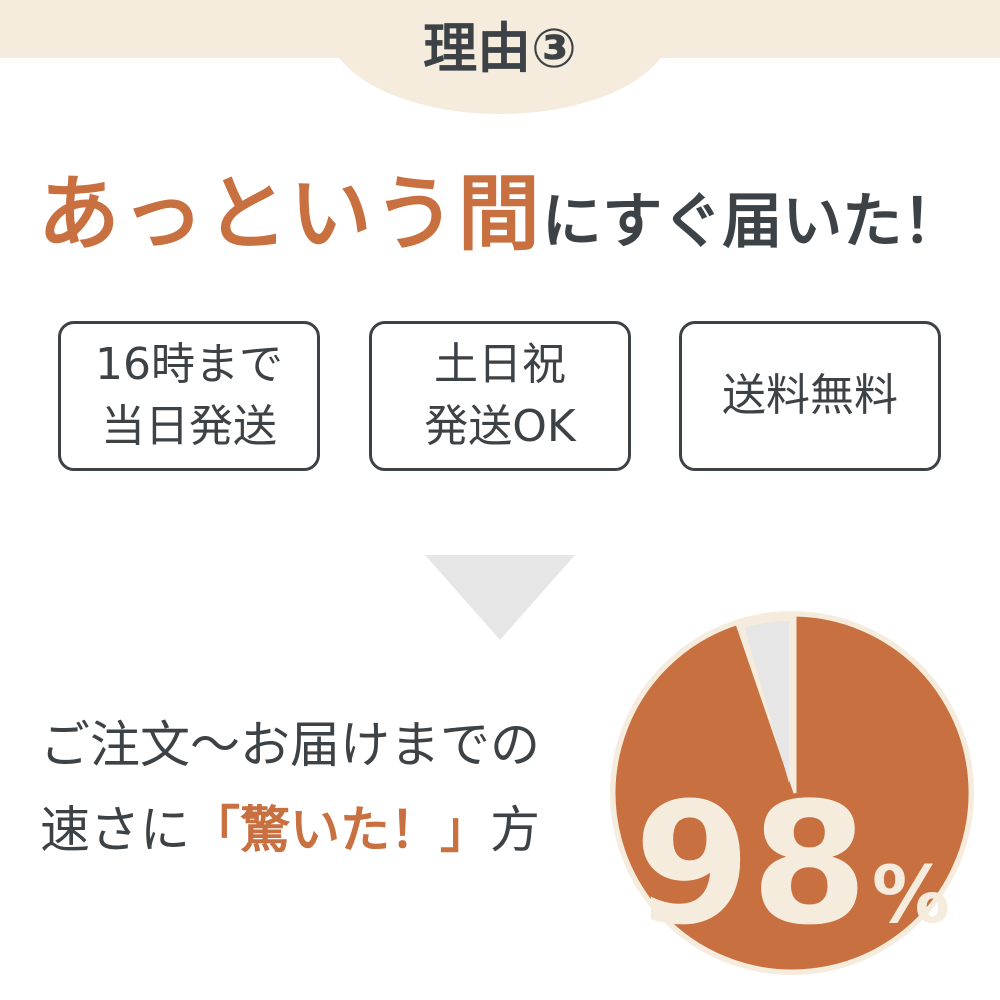 Image resolution: width=1000 pixels, height=1000 pixels. I want to click on pie-label: 98%, so click(792, 864).